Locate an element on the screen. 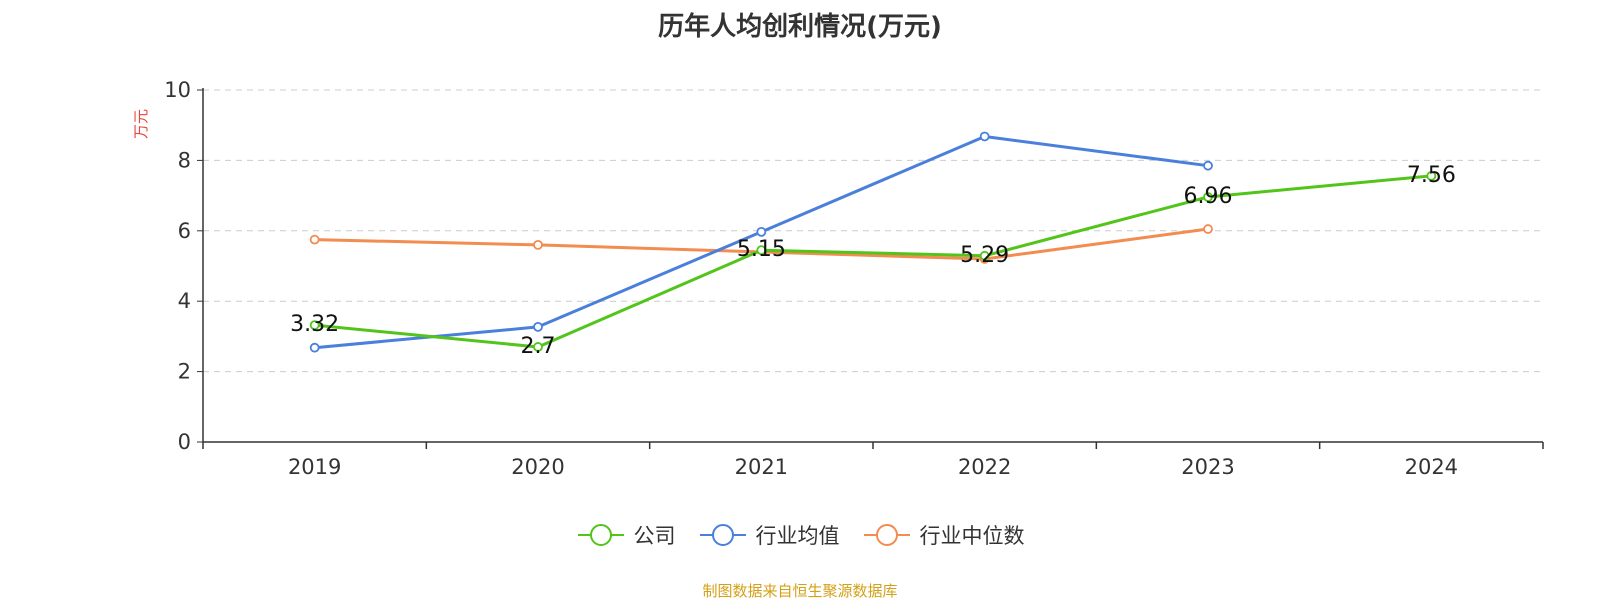 Image resolution: width=1600 pixels, height=601 pixels. data-label: 2.7 is located at coordinates (538, 346).